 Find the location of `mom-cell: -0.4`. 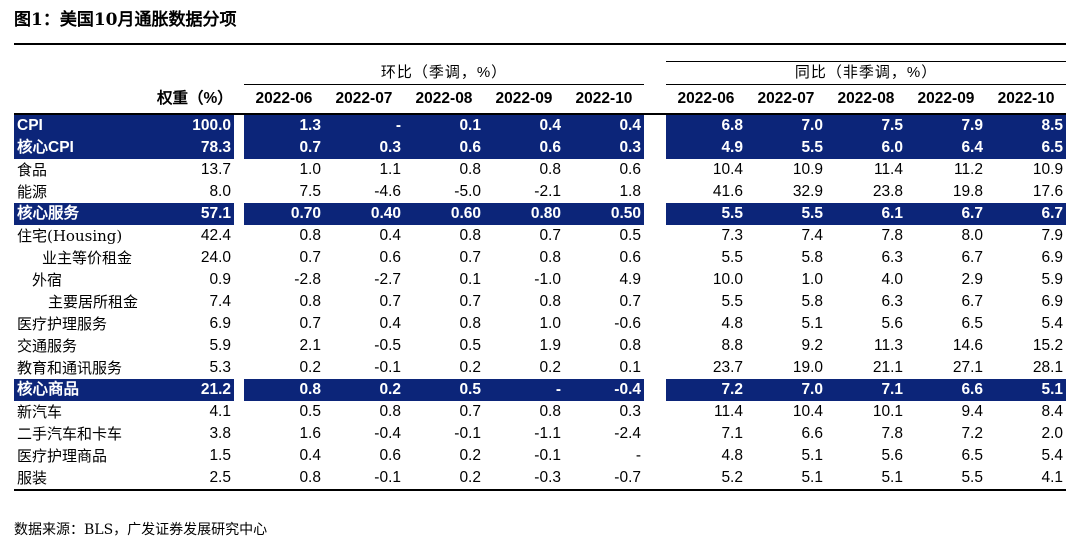

mom-cell: -0.4 is located at coordinates (604, 390).